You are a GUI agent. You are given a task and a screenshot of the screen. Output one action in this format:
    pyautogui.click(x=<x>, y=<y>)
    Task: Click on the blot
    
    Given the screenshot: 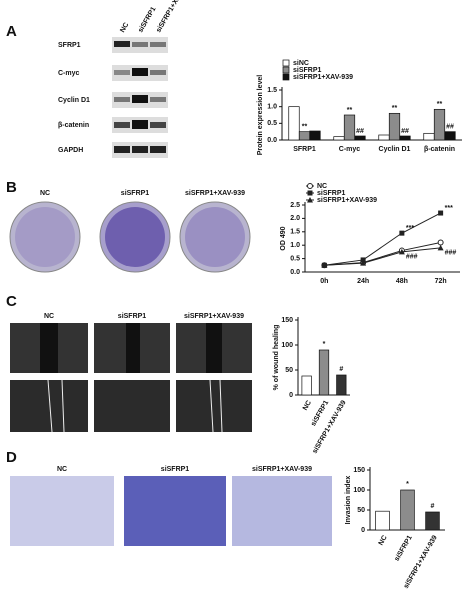 What is the action you would take?
    pyautogui.click(x=140, y=97)
    